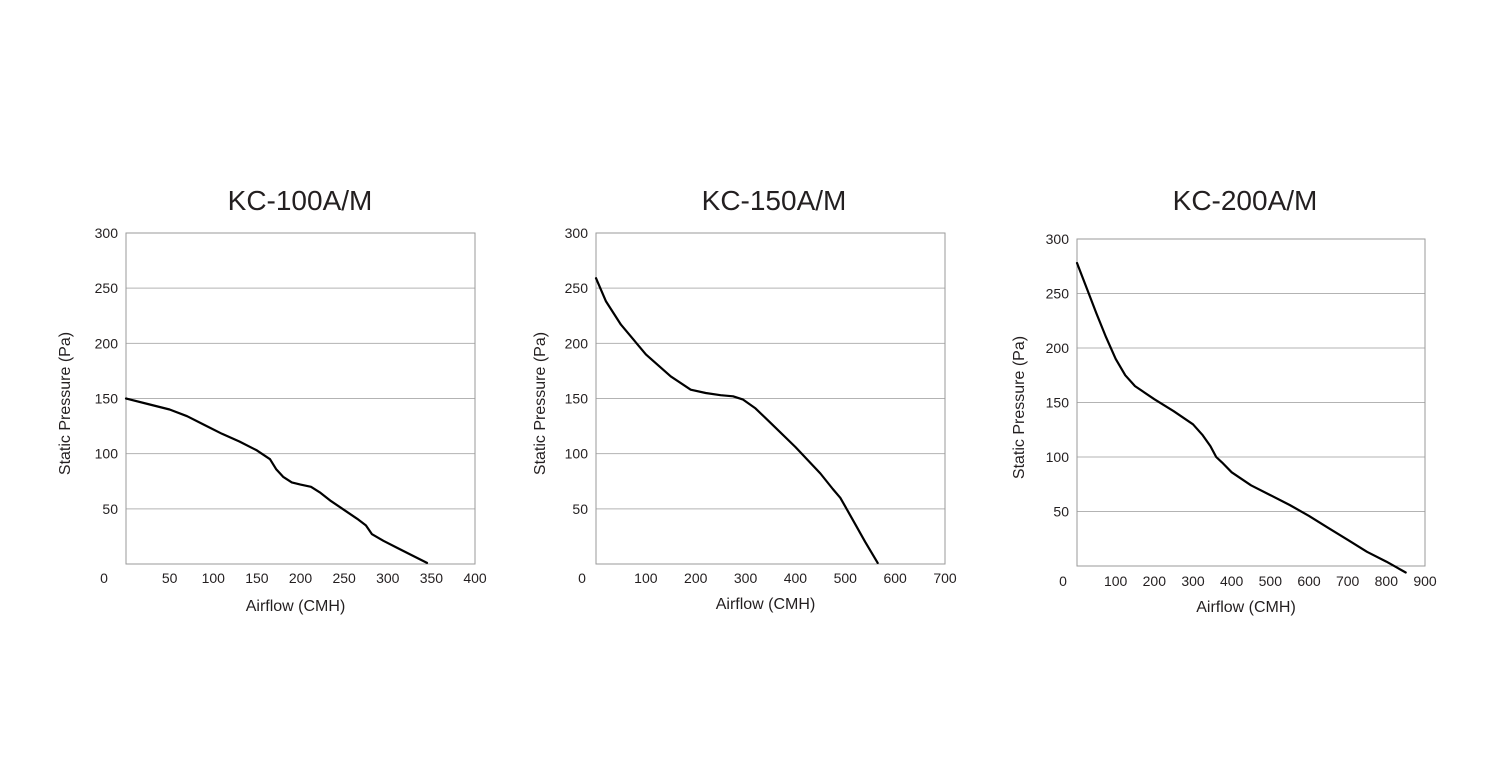  What do you see at coordinates (1245, 200) in the screenshot?
I see `chart-title: KC-200A/M` at bounding box center [1245, 200].